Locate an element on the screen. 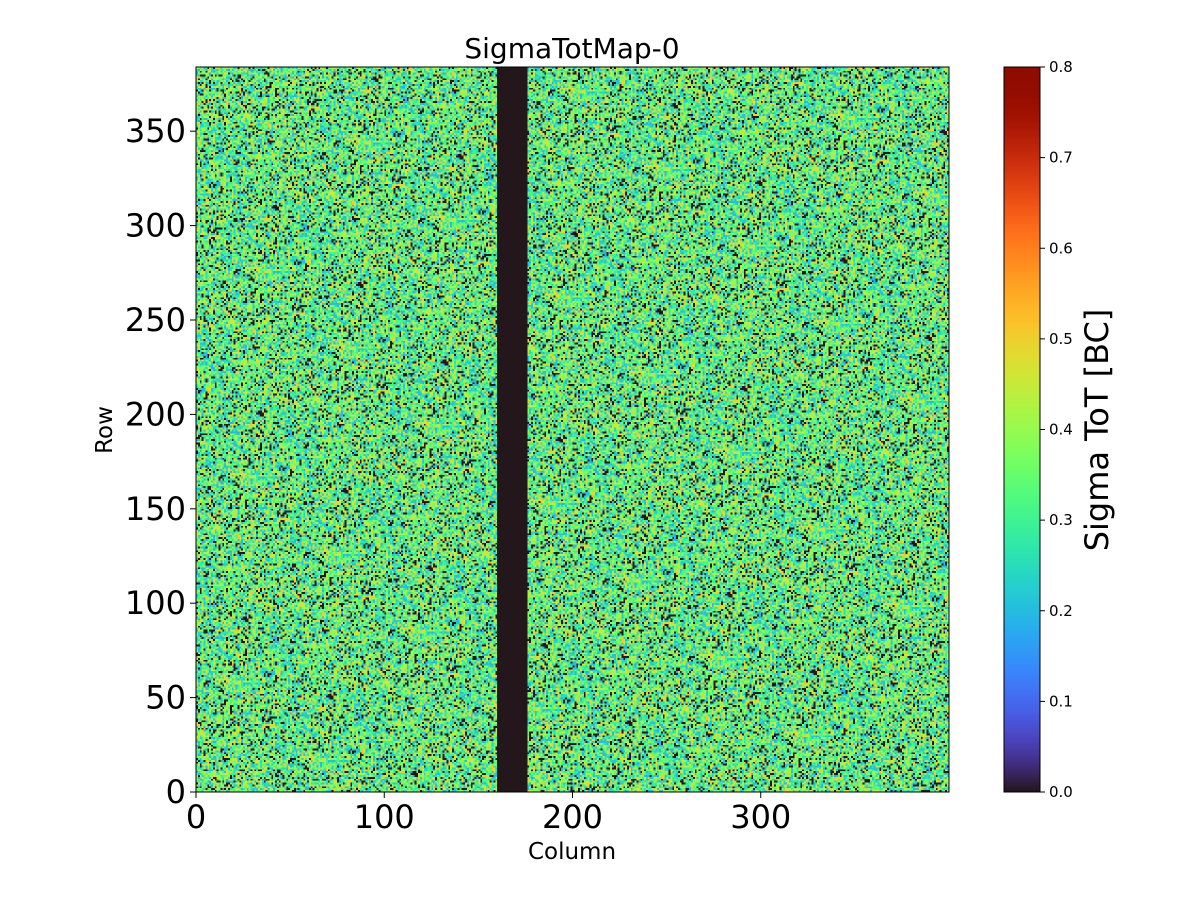  y-tick-label: 300 is located at coordinates (155, 226).